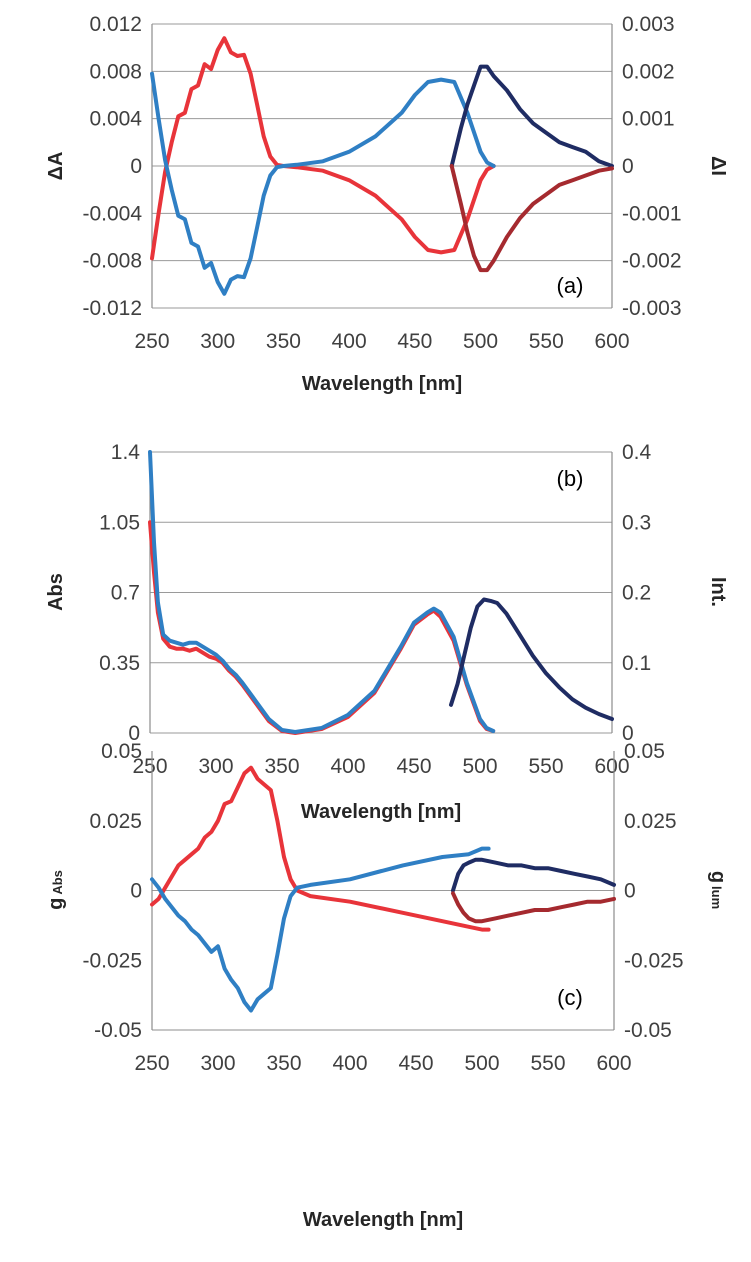 Image resolution: width=751 pixels, height=1262 pixels. Describe the element at coordinates (56, 904) in the screenshot. I see `y-axis-title-text: g` at that location.